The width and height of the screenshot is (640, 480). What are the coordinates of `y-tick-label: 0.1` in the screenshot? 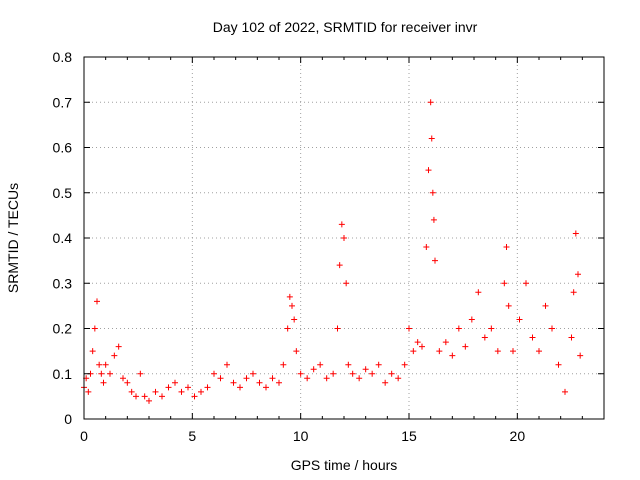 It's located at (63, 374).